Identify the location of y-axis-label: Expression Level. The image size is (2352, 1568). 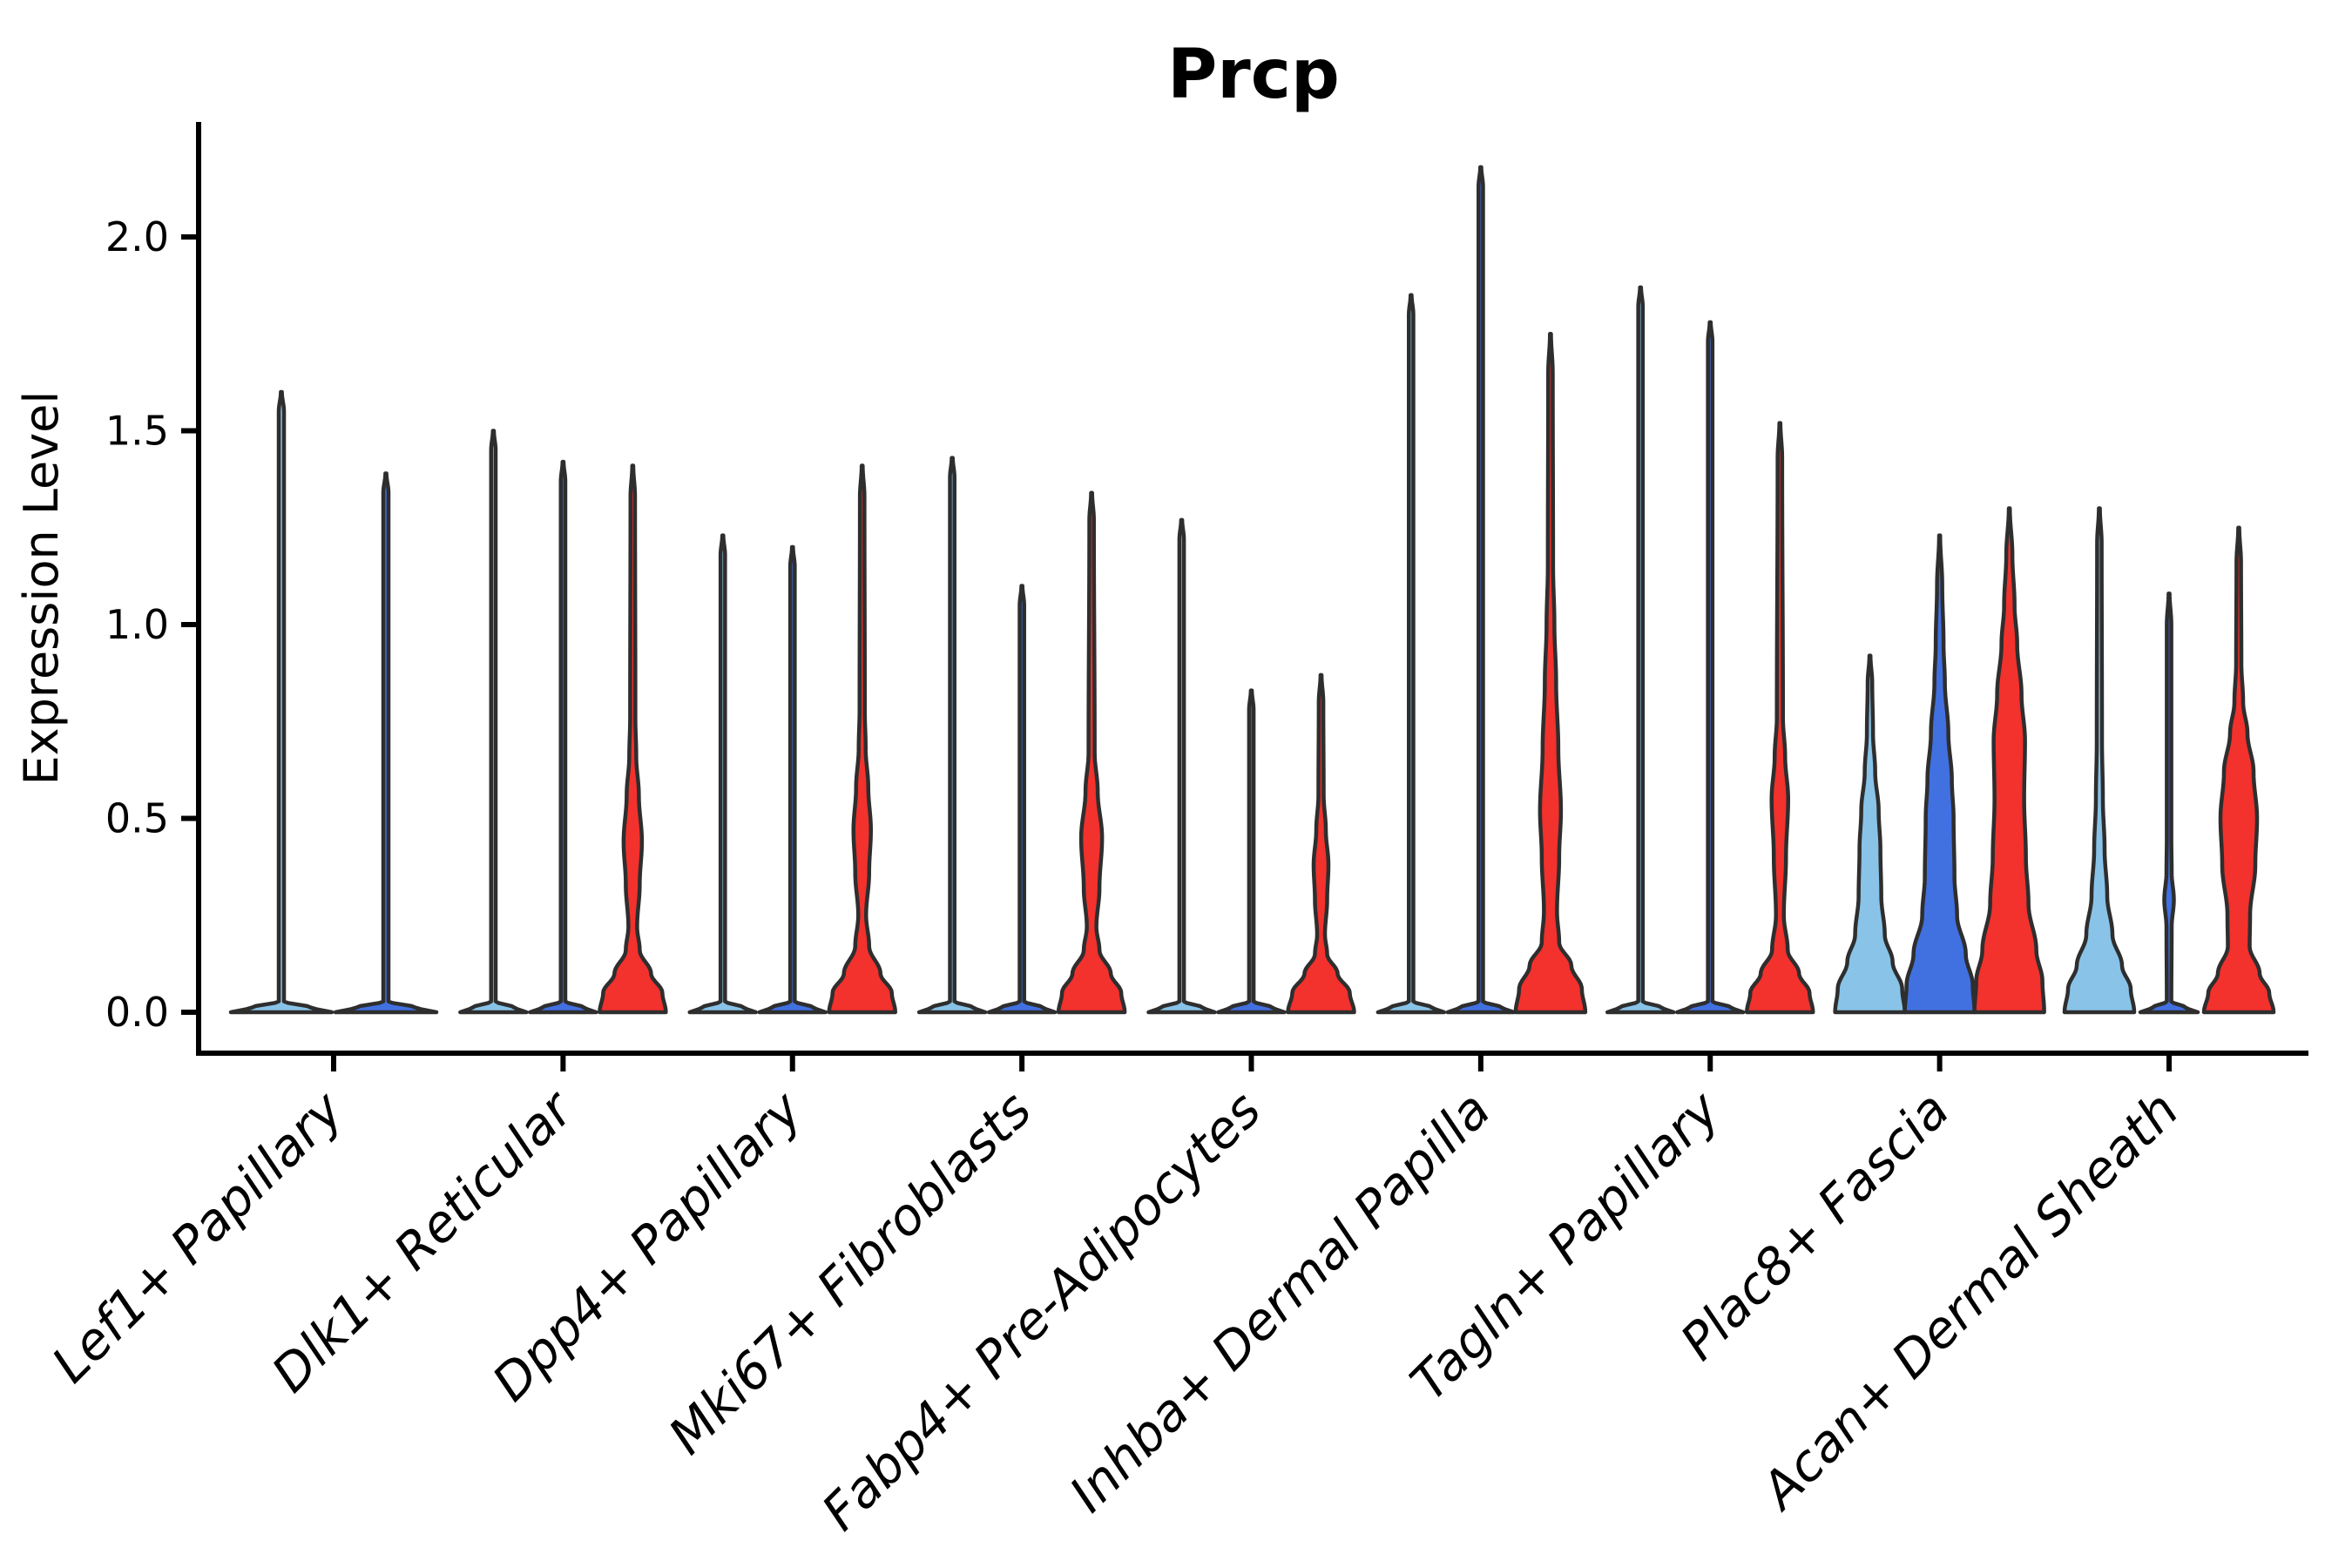
(41, 588).